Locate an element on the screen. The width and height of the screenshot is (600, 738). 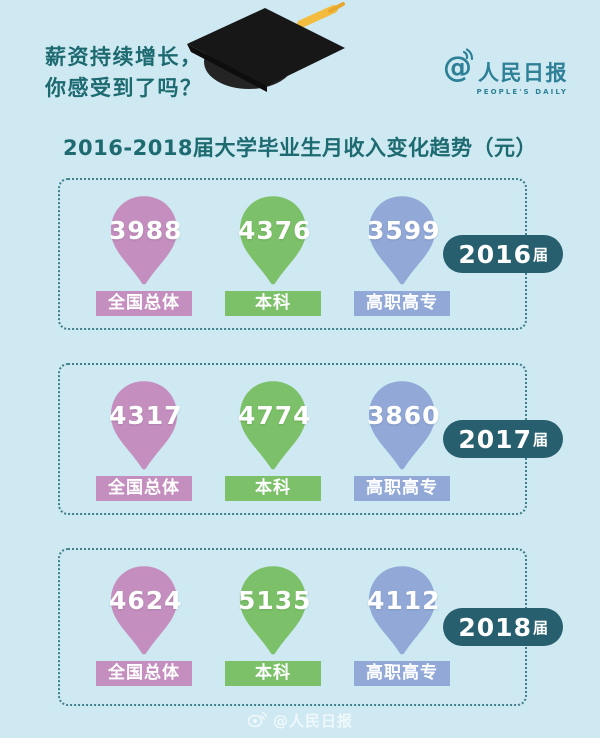
balloon-marker: 5135 is located at coordinates (275, 611).